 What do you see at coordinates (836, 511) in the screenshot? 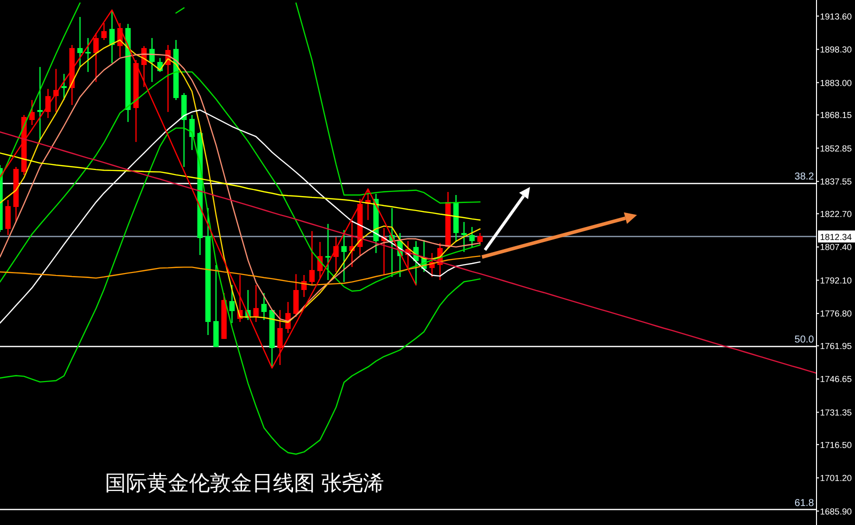
I see `y-tick-label: 1685.90` at bounding box center [836, 511].